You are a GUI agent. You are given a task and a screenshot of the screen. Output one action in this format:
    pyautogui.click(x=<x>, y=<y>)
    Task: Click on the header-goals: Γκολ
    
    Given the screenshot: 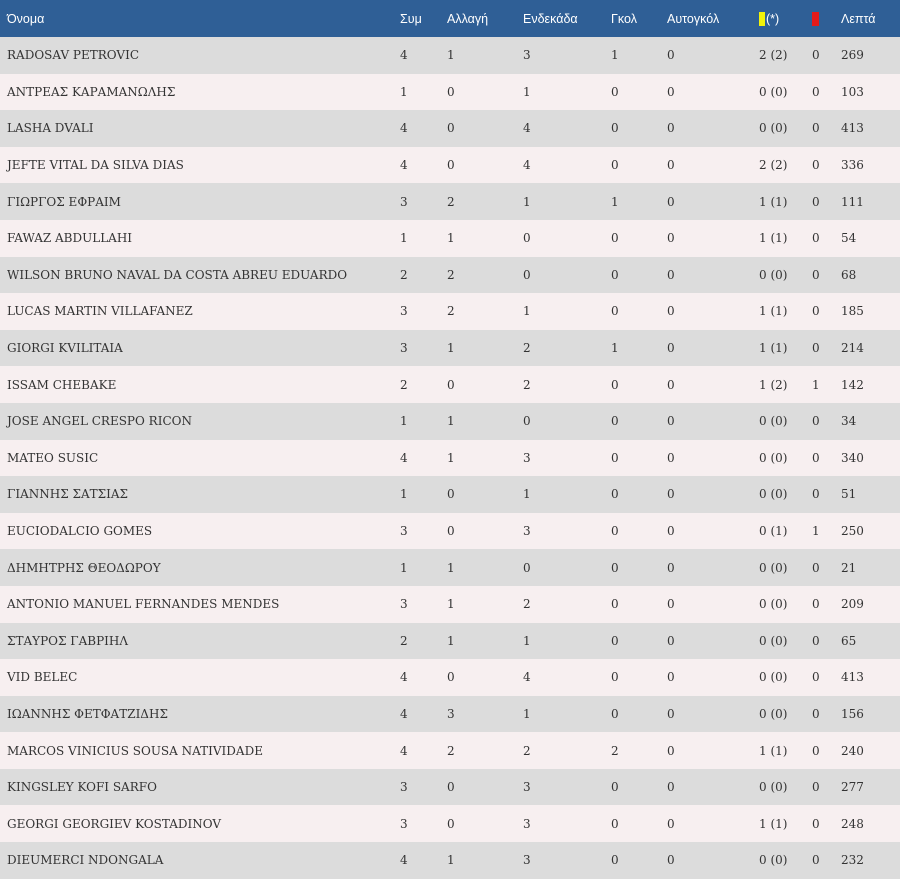 What is the action you would take?
    pyautogui.click(x=624, y=18)
    